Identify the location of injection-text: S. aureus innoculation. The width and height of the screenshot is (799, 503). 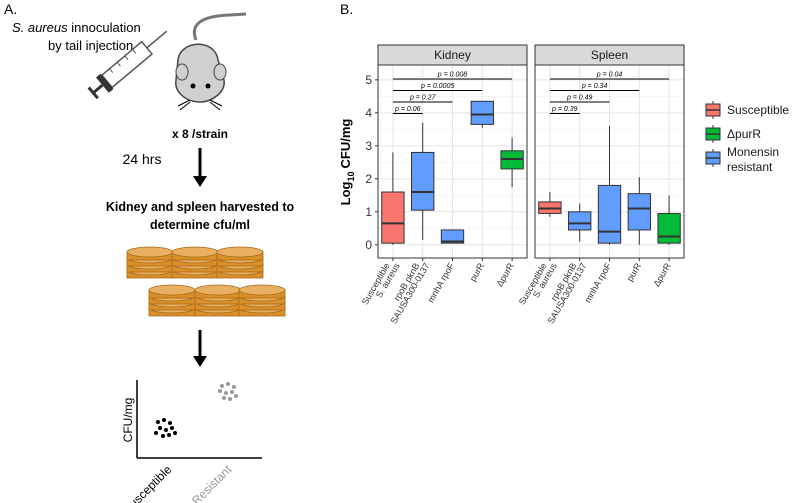
(76, 27).